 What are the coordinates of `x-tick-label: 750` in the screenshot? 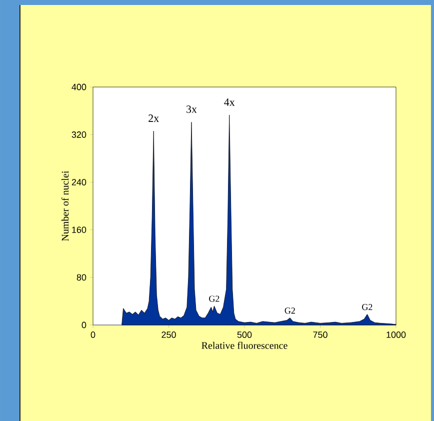 It's located at (320, 334).